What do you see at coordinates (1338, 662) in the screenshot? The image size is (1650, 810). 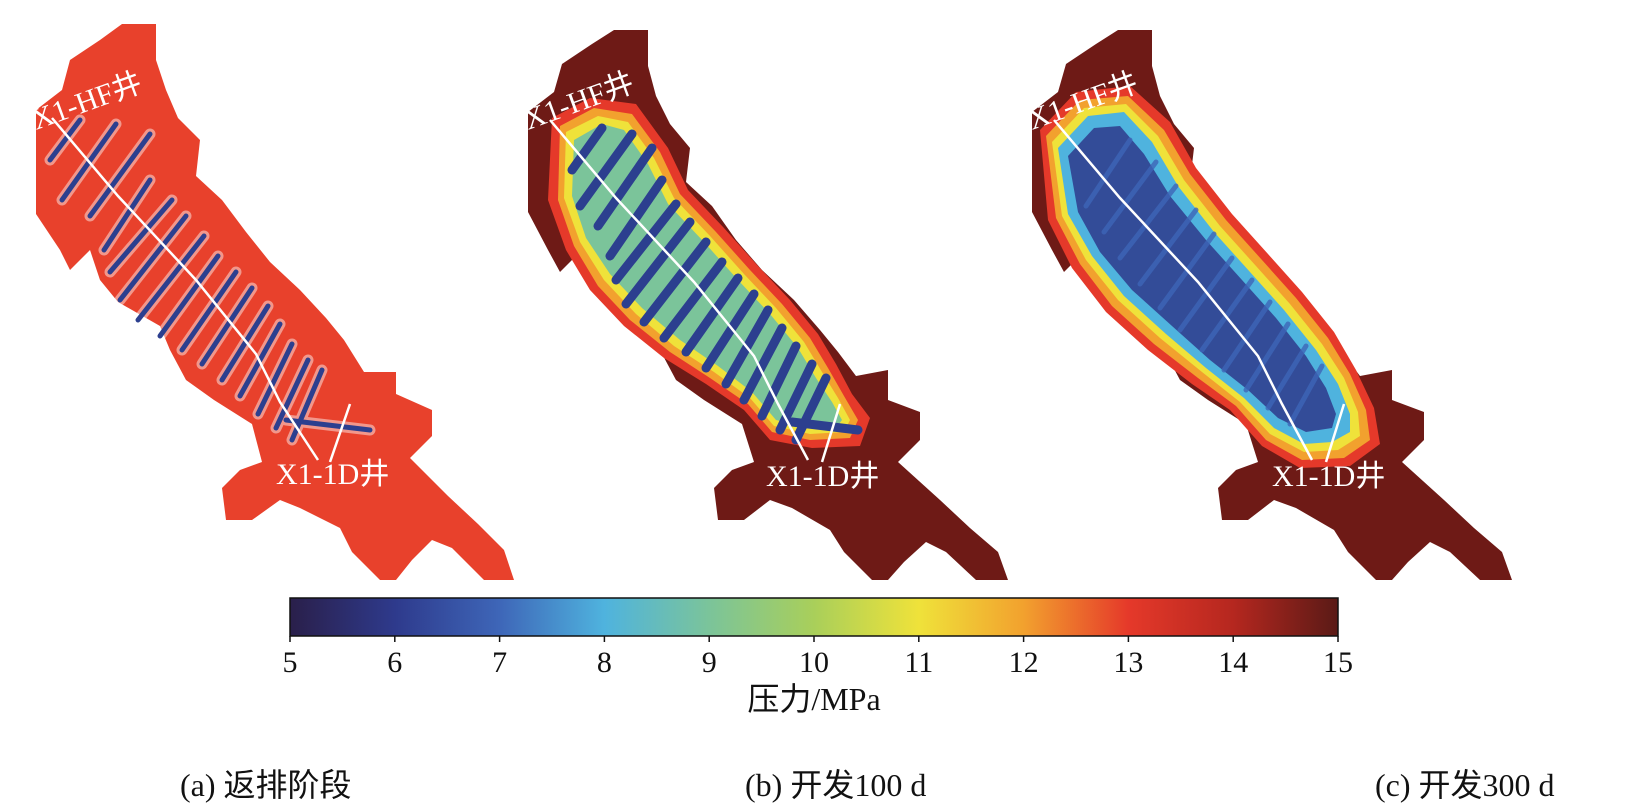 I see `colorbar-tick-label: 15` at bounding box center [1338, 662].